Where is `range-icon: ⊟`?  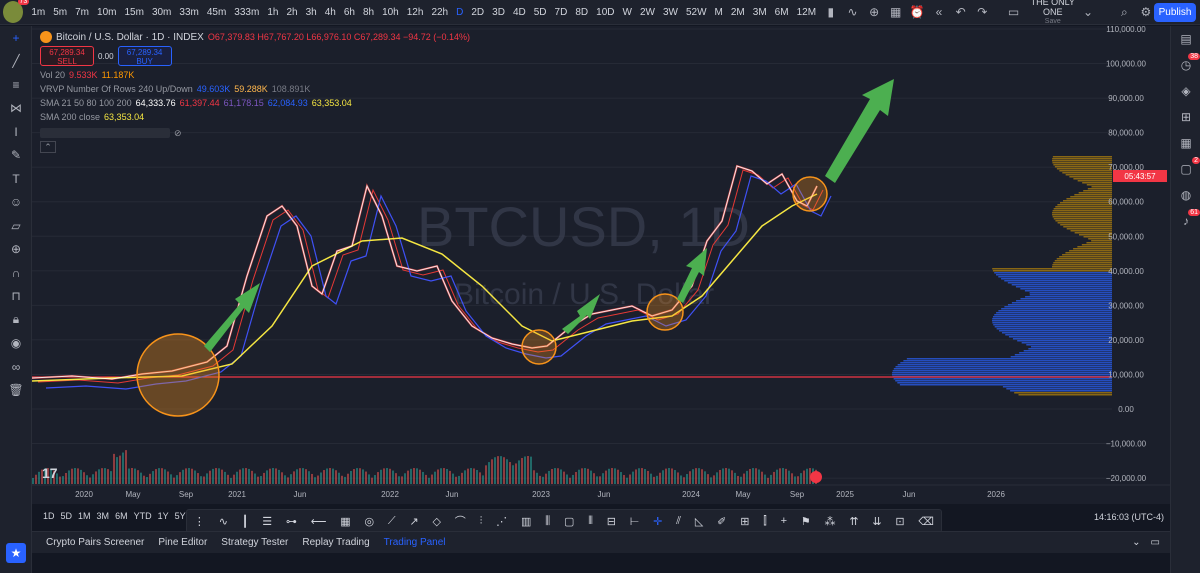
range-icon: ⊟ is located at coordinates (611, 521).